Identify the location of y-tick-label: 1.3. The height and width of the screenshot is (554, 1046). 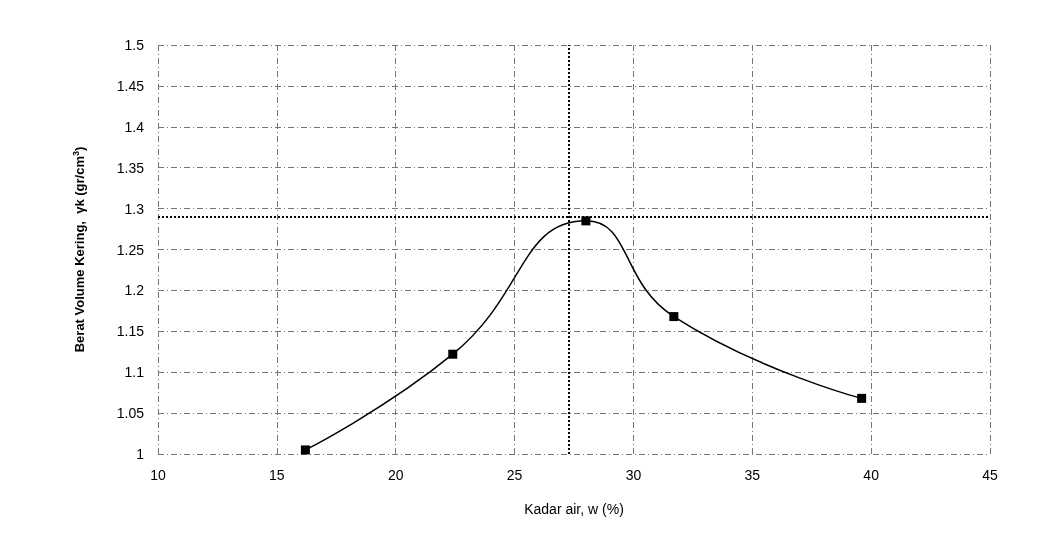
(134, 208).